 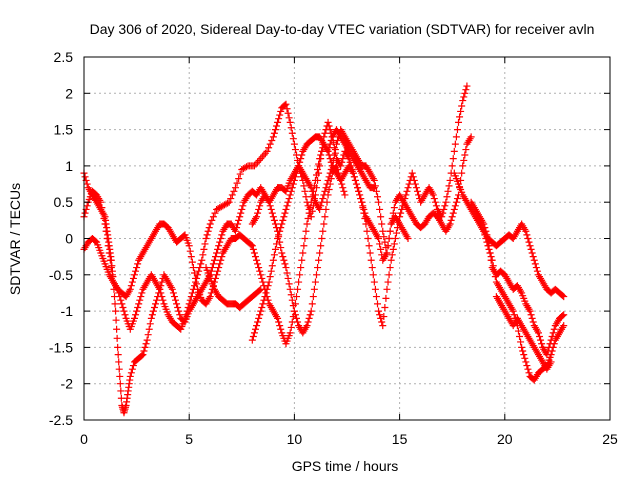 What do you see at coordinates (84, 439) in the screenshot?
I see `x-tick-label: 0` at bounding box center [84, 439].